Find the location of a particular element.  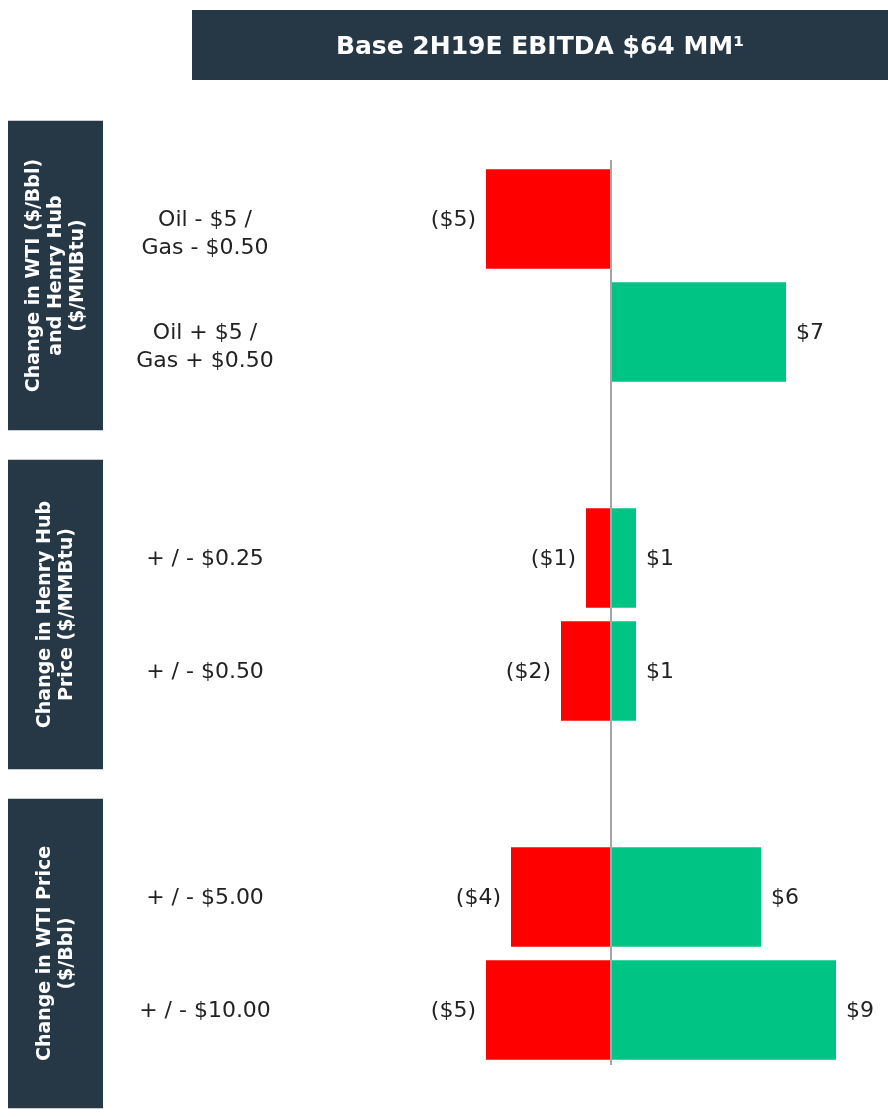

data-label: $9 is located at coordinates (860, 1009).